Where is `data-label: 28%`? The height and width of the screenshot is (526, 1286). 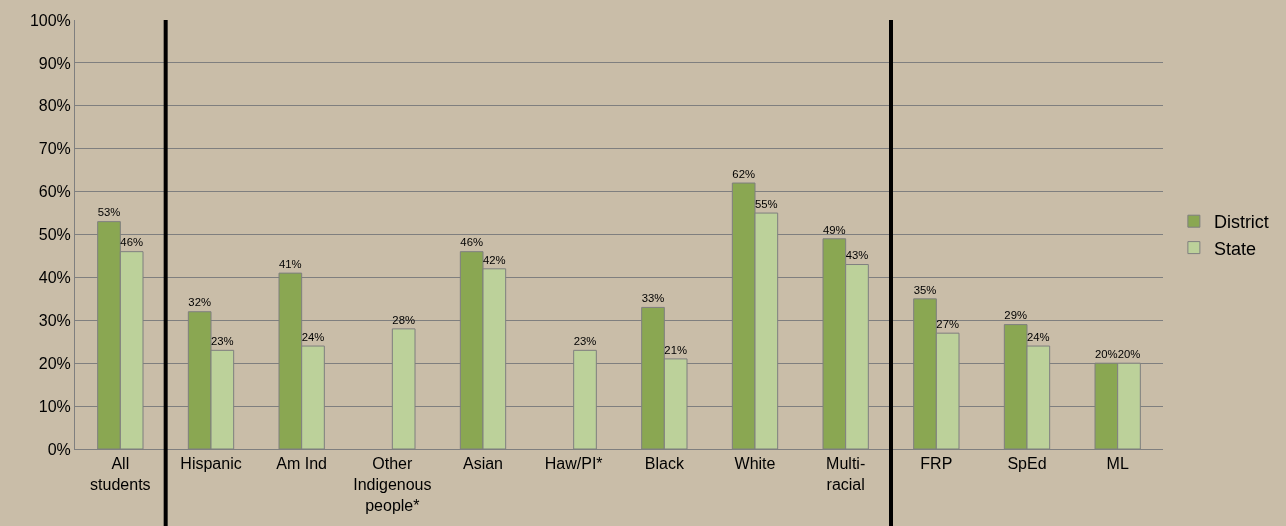 data-label: 28% is located at coordinates (403, 319).